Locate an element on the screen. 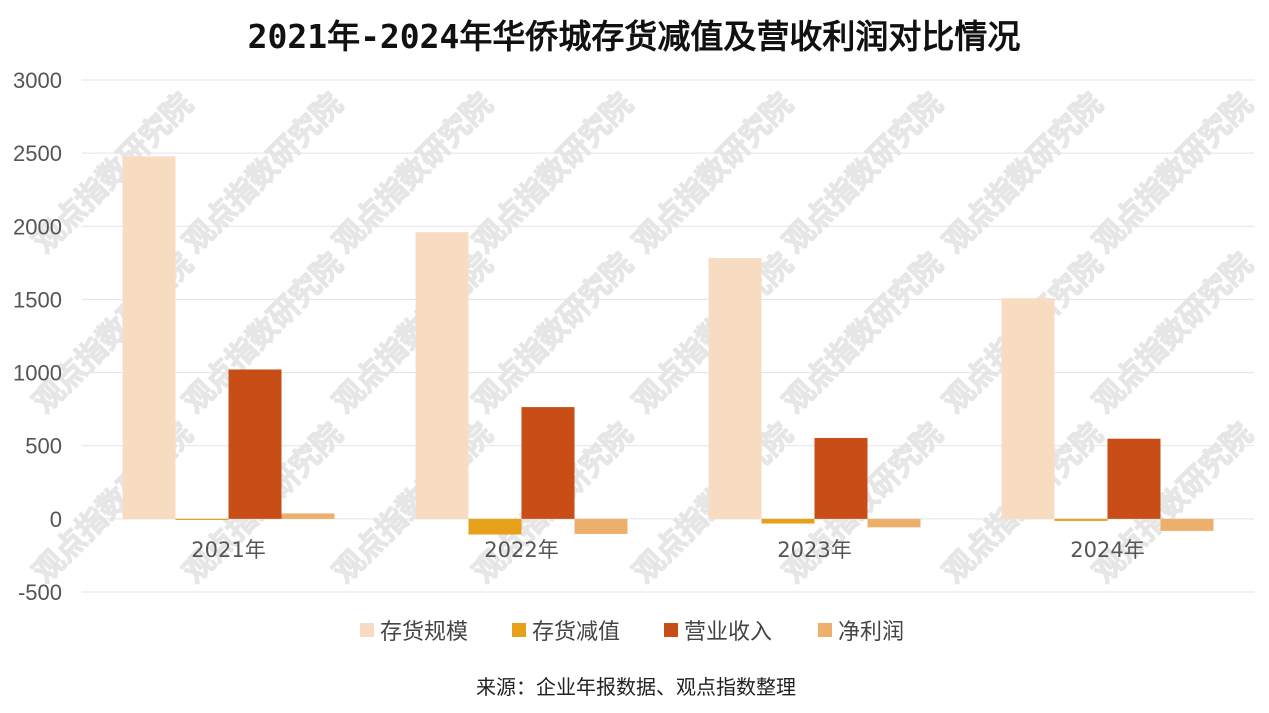  x-tick-label: 2022年 is located at coordinates (521, 550).